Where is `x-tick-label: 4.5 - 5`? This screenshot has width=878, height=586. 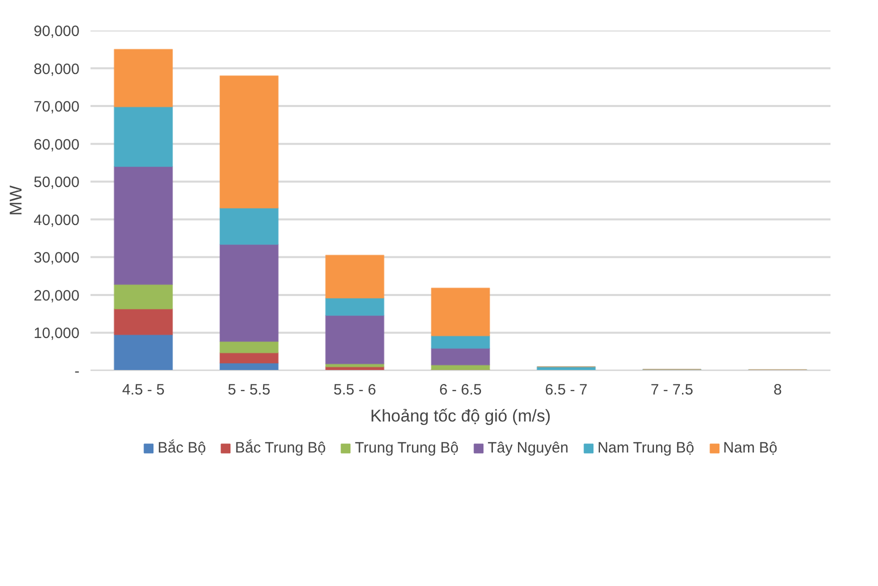
x-tick-label: 4.5 - 5 is located at coordinates (143, 390).